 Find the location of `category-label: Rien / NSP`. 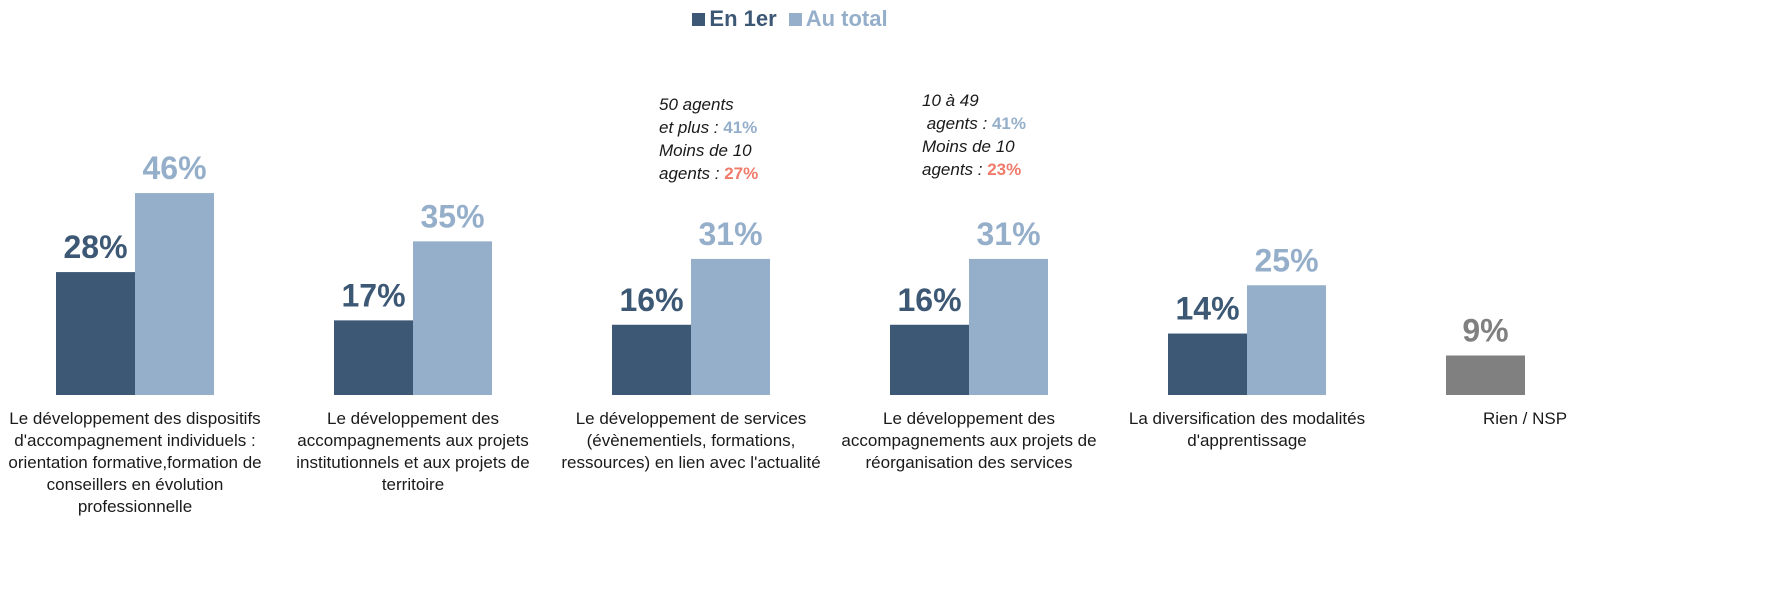

category-label: Rien / NSP is located at coordinates (1525, 418).